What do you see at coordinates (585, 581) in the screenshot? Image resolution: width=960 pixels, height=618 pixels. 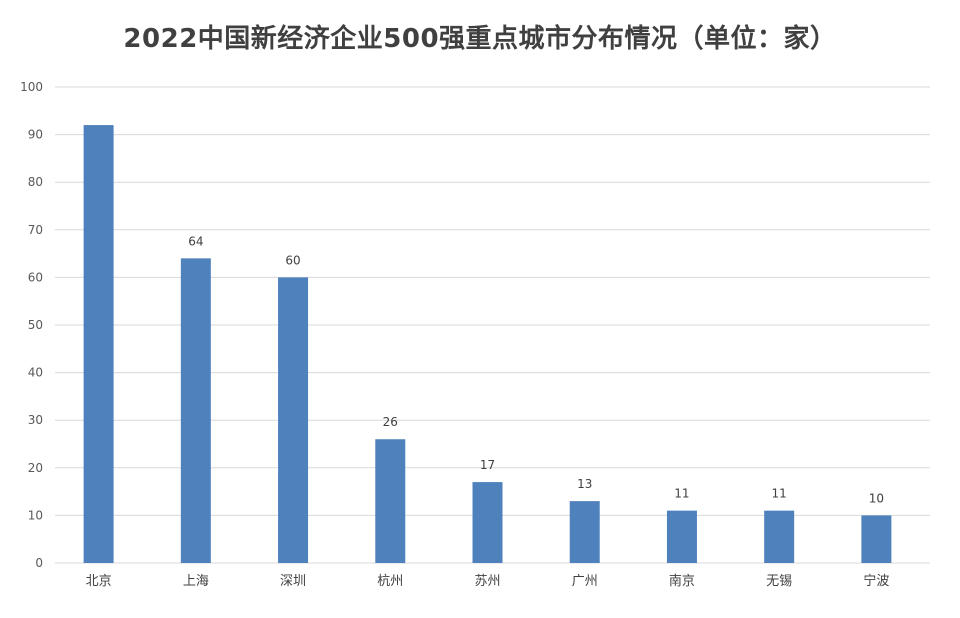 I see `x-tick-label: 广州` at bounding box center [585, 581].